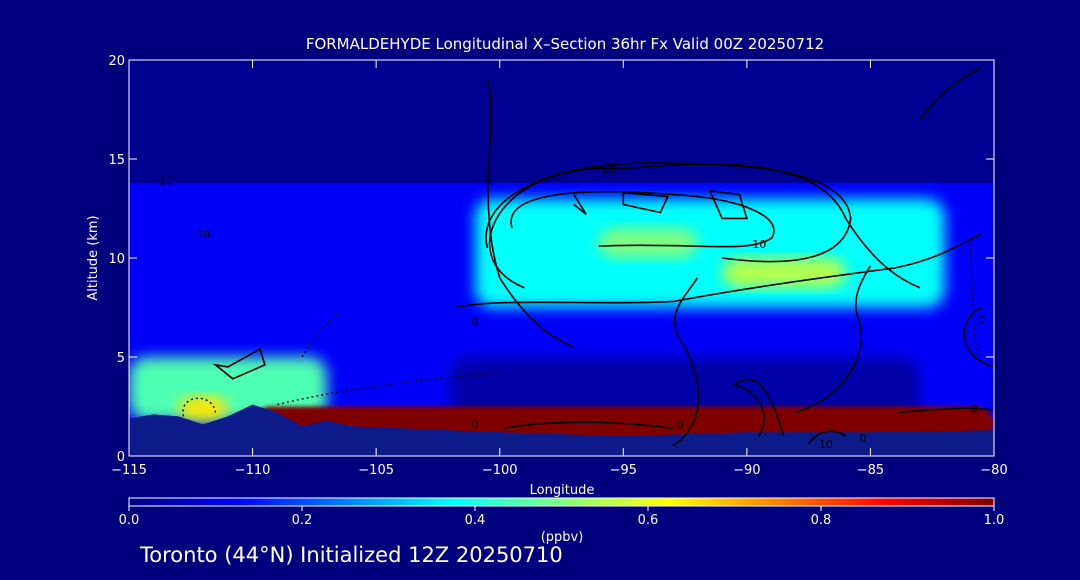 The height and width of the screenshot is (580, 1080). I want to click on x-tick-label: −90, so click(746, 470).